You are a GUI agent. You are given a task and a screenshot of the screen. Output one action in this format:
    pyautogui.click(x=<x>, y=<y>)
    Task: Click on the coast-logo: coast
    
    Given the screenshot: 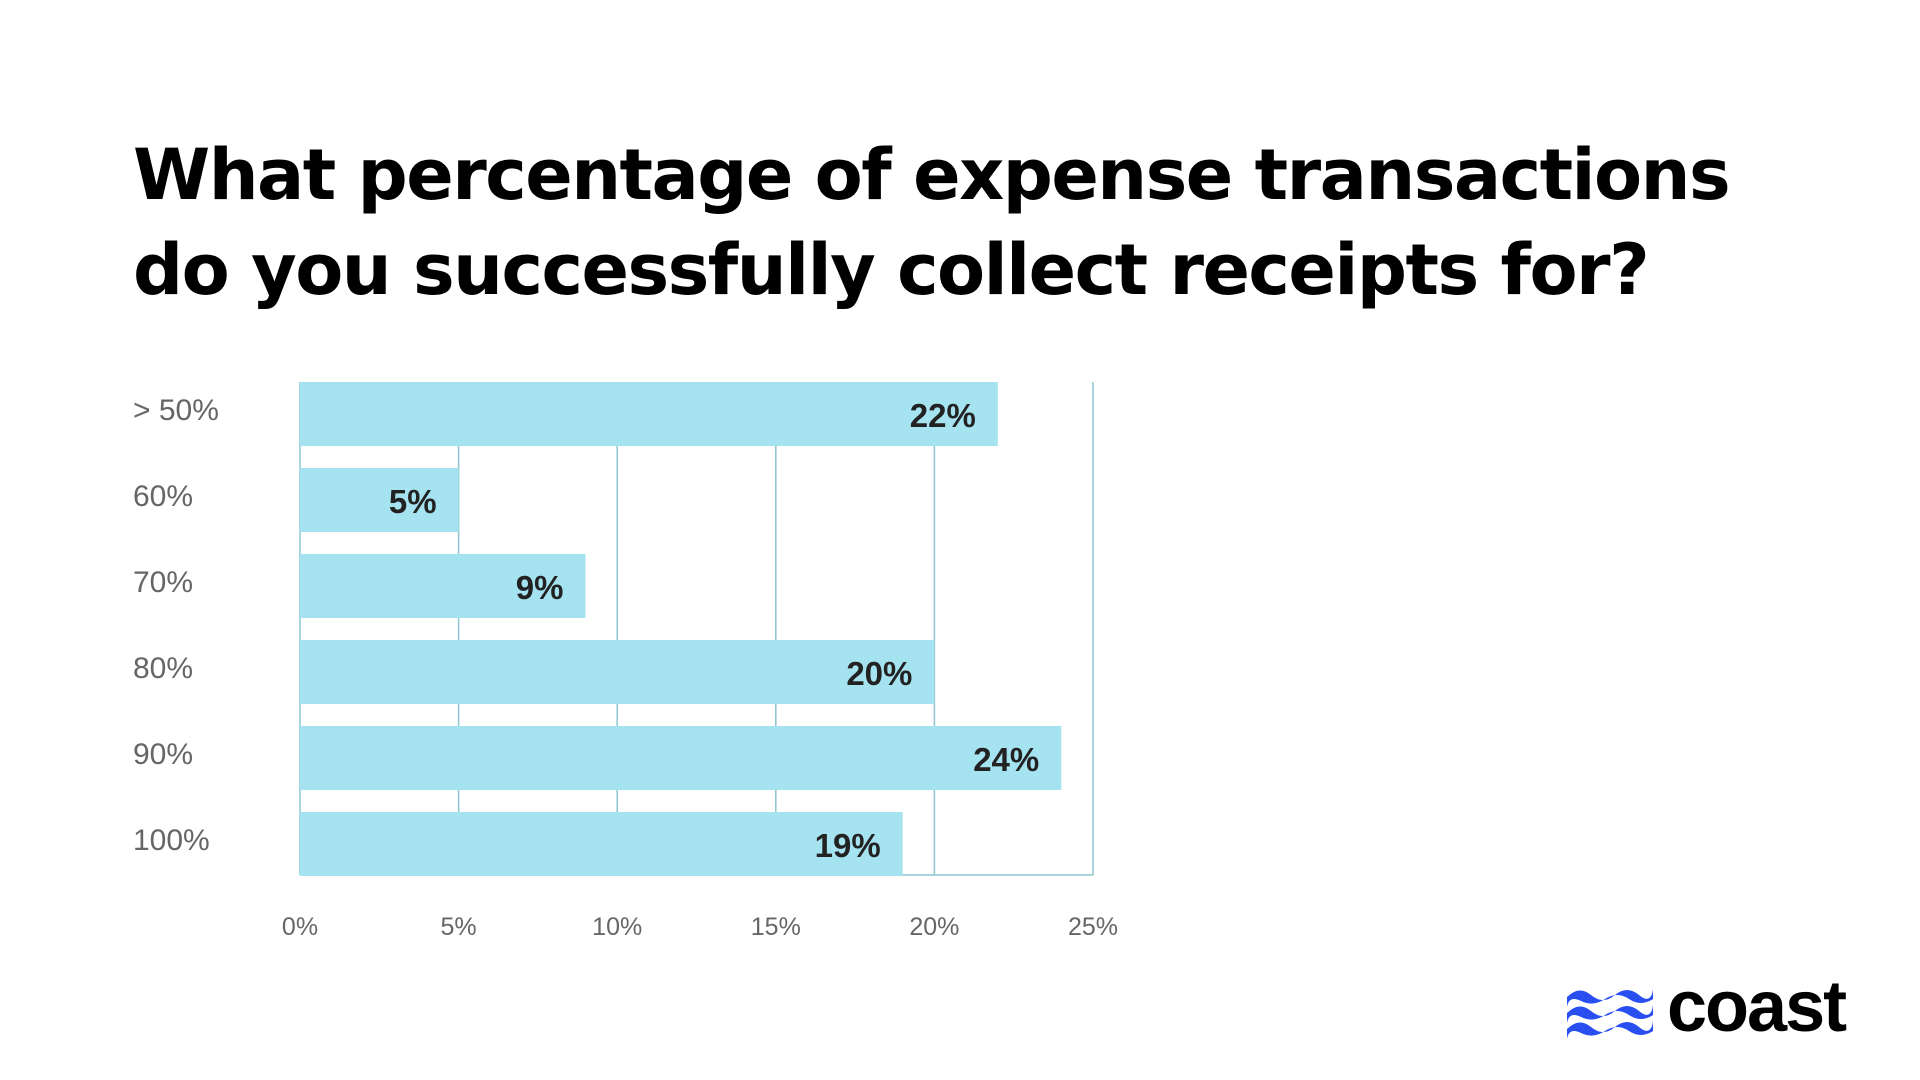 What is the action you would take?
    pyautogui.click(x=1725, y=1008)
    